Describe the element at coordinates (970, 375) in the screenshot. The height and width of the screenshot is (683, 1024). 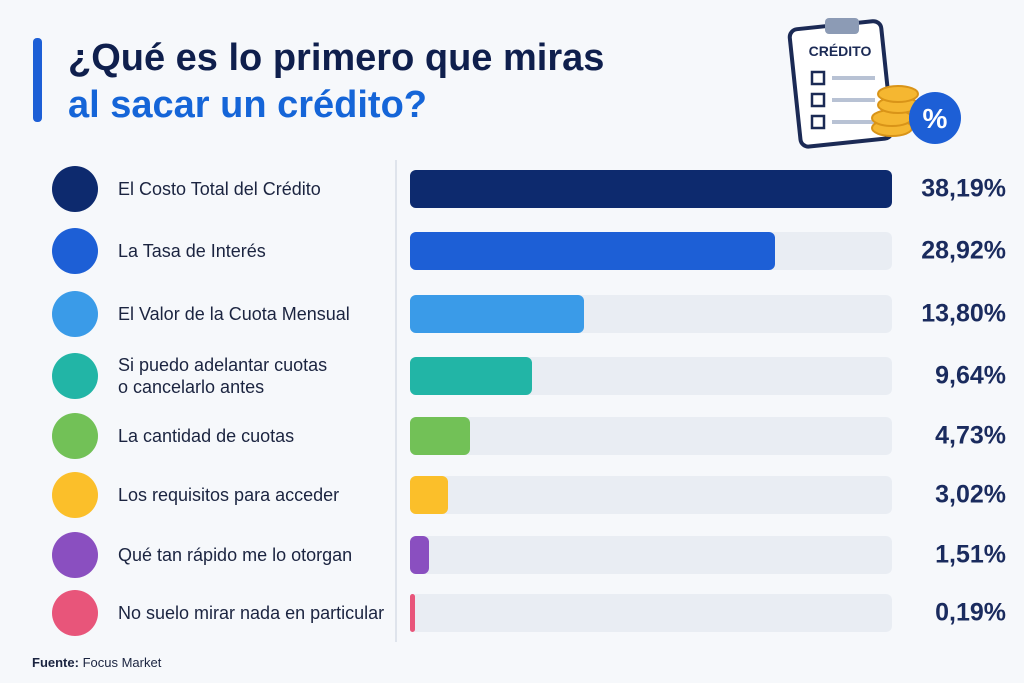
I see `value-label: 9,64%` at that location.